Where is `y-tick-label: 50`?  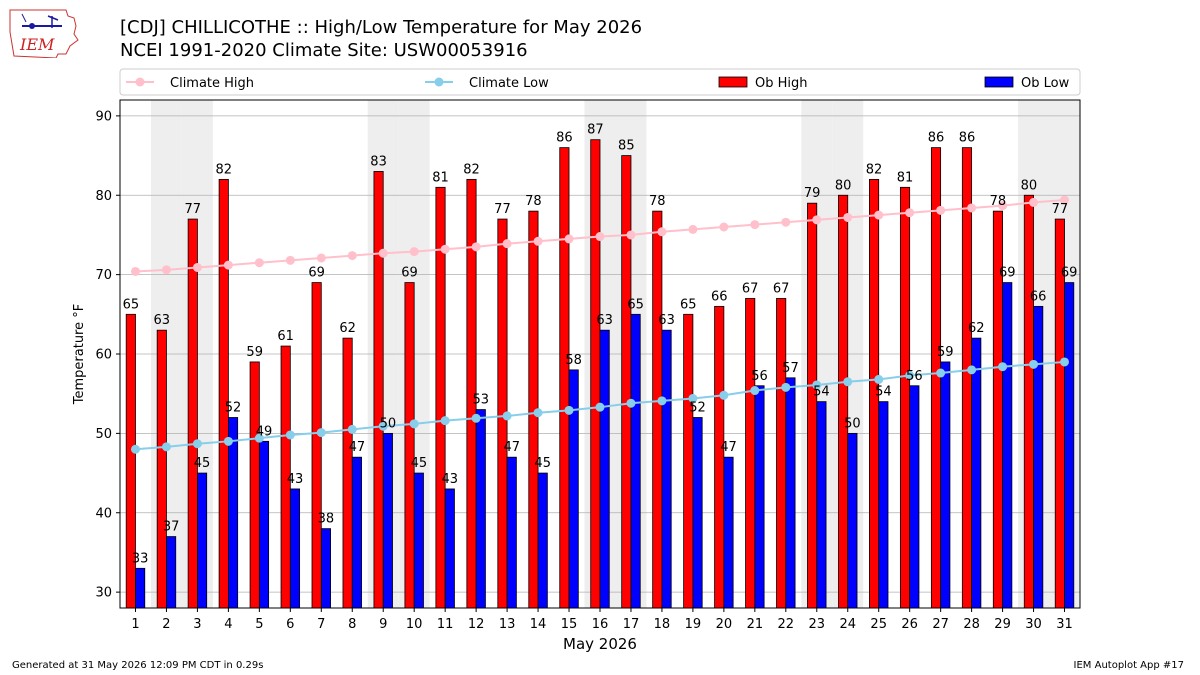 y-tick-label: 50 is located at coordinates (103, 434).